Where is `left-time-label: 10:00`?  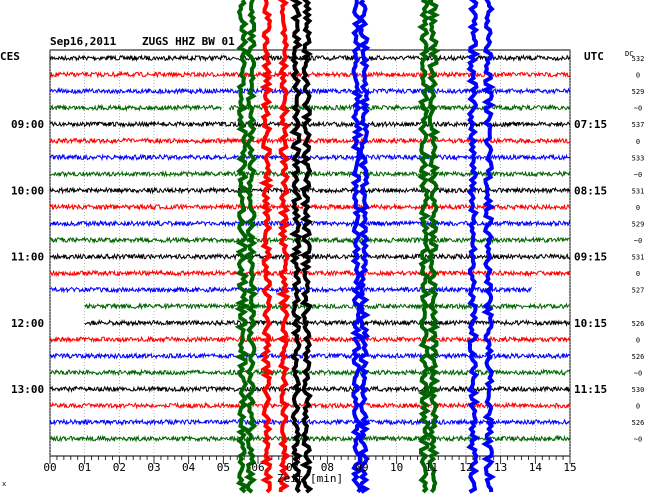 left-time-label: 10:00 is located at coordinates (27, 190).